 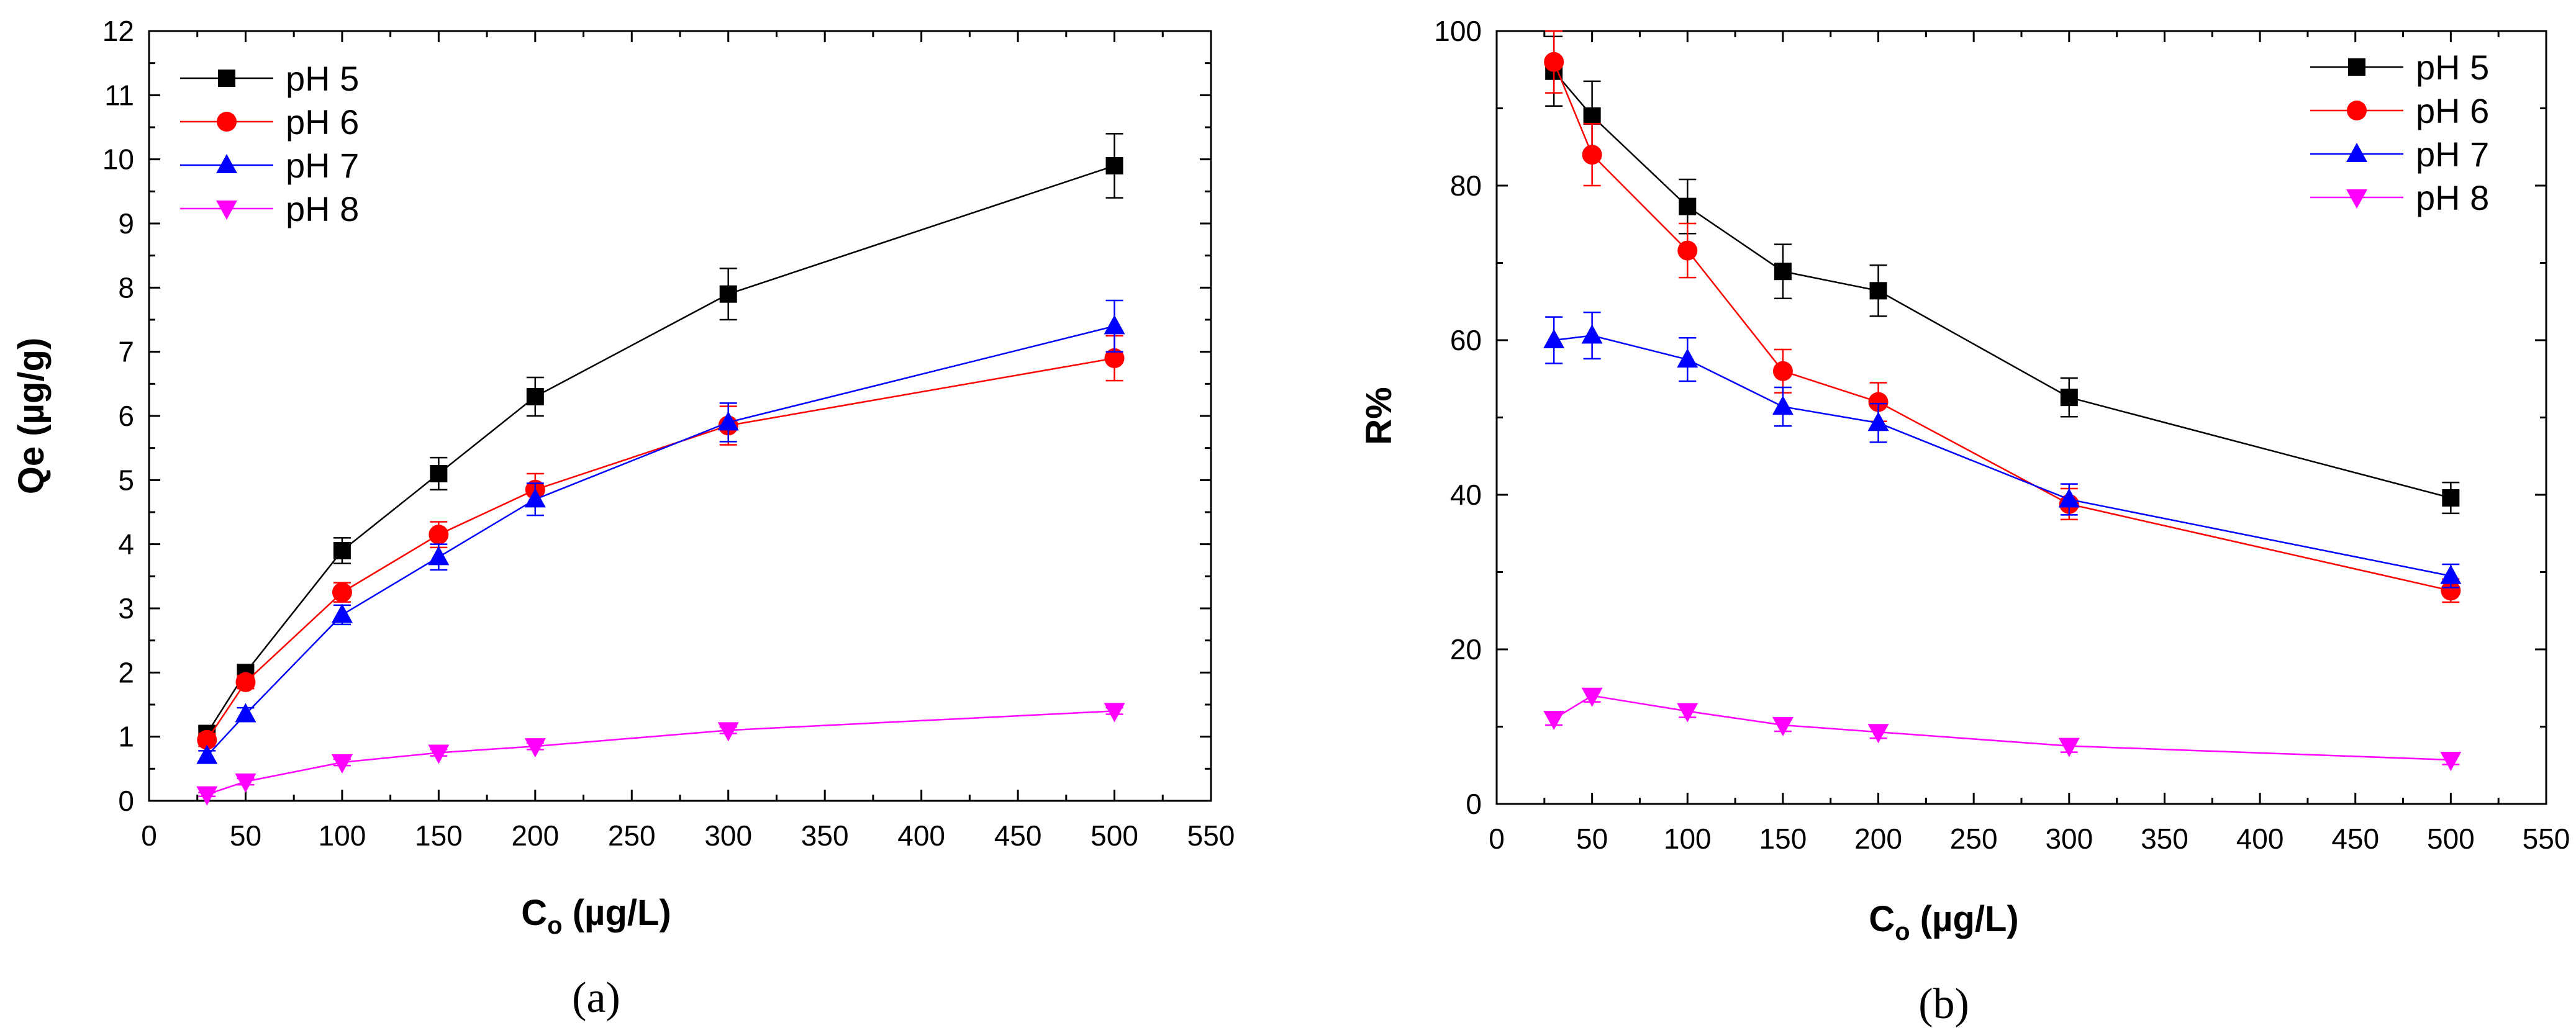 I want to click on panel-b-x-tick-label: 350, so click(x=2164, y=839).